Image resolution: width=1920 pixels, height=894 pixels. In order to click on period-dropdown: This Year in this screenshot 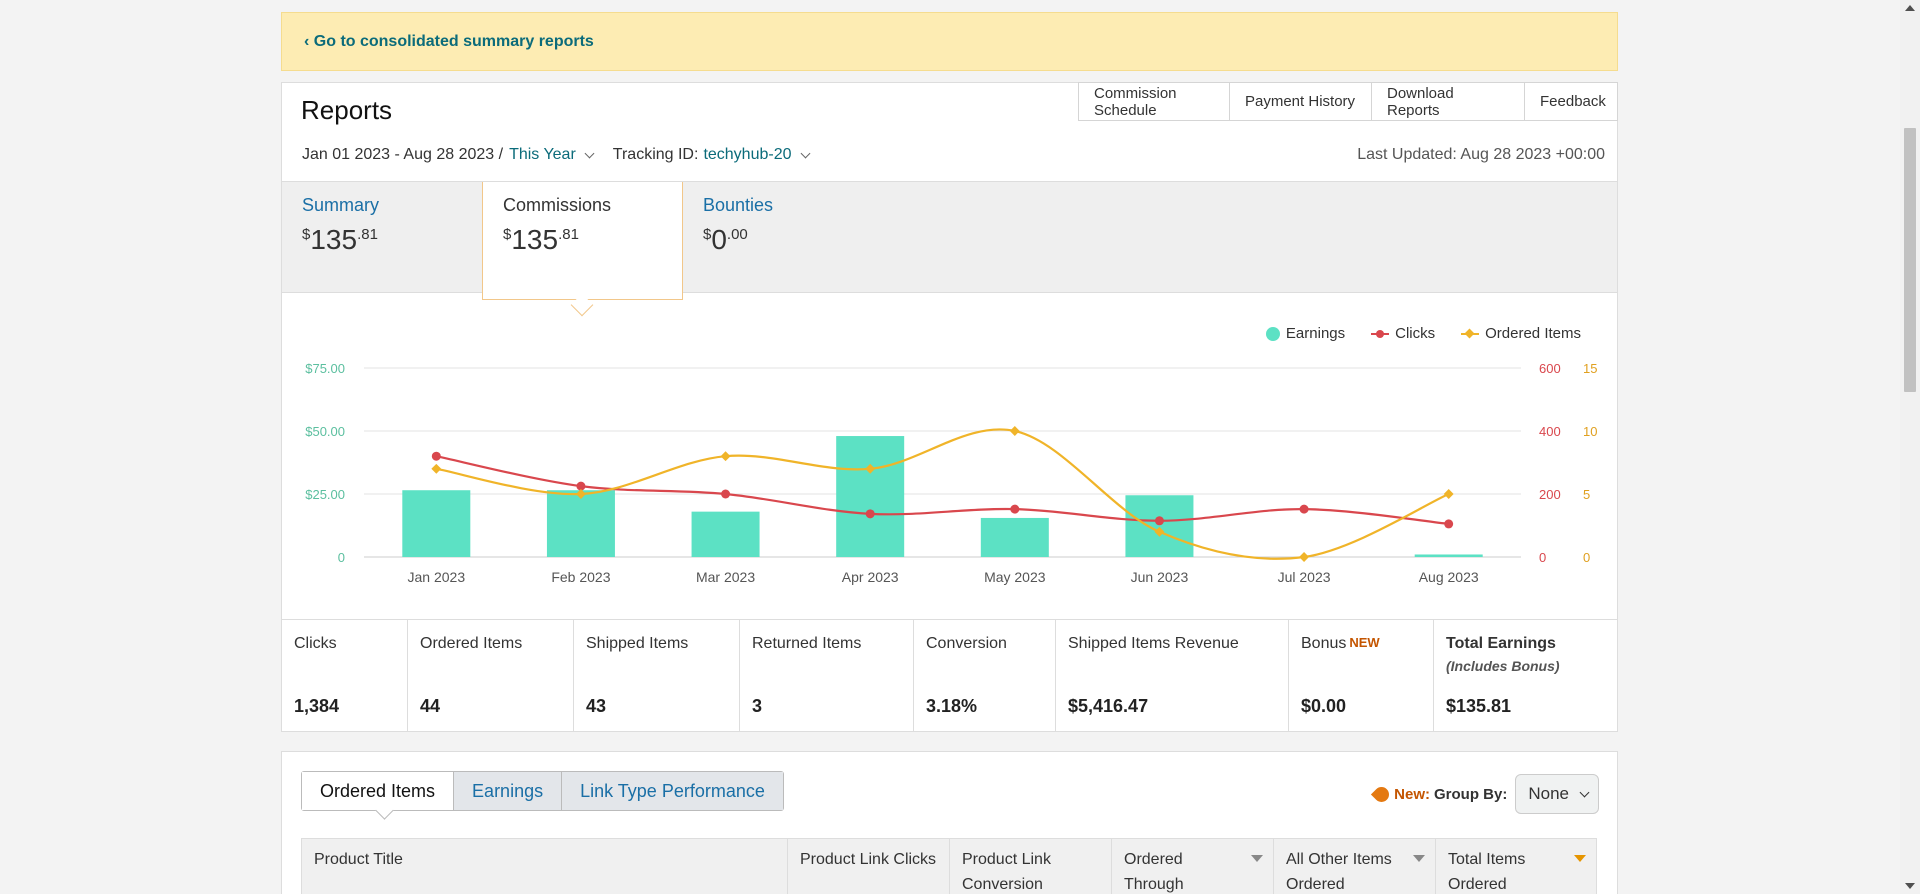, I will do `click(542, 154)`.